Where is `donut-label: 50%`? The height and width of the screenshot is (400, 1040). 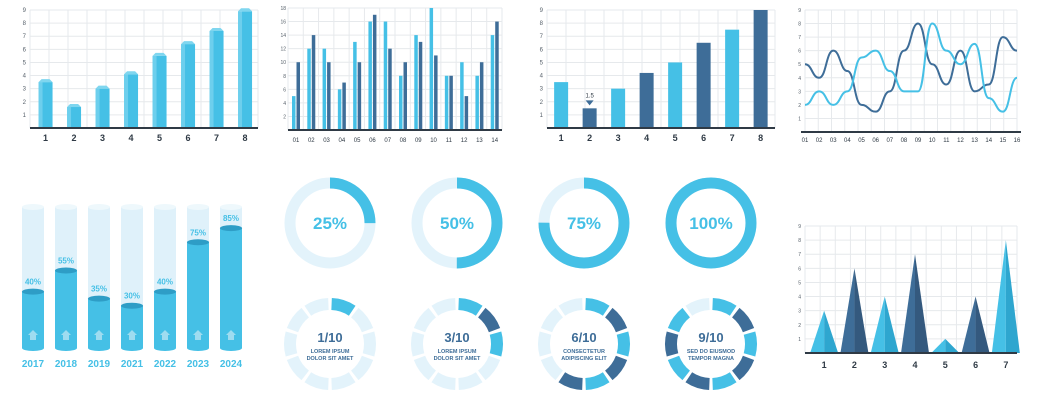 donut-label: 50% is located at coordinates (457, 223).